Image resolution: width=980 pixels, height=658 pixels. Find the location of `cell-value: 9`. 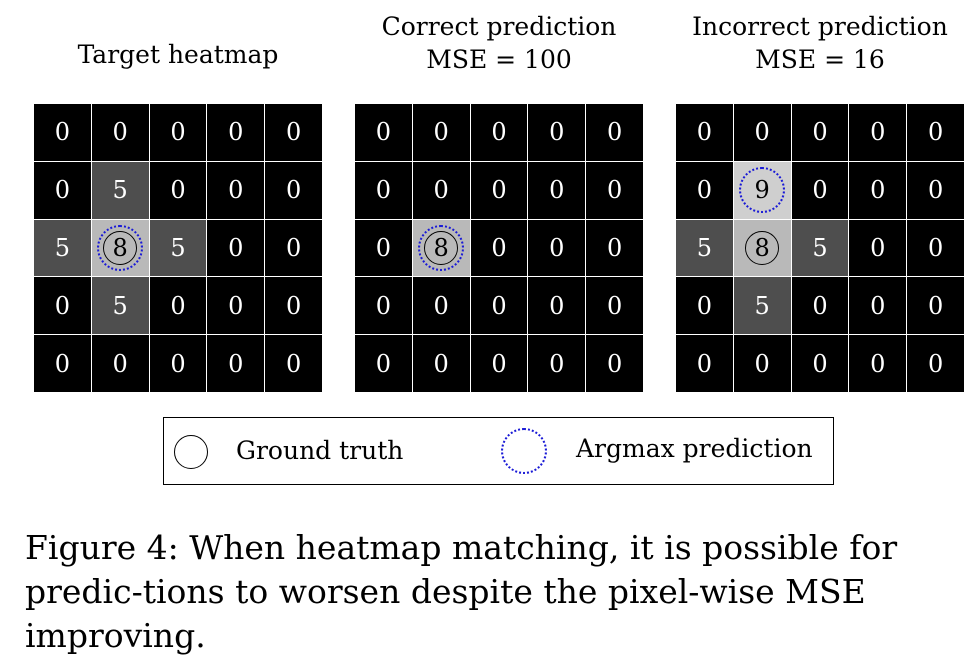

cell-value: 9 is located at coordinates (762, 190).